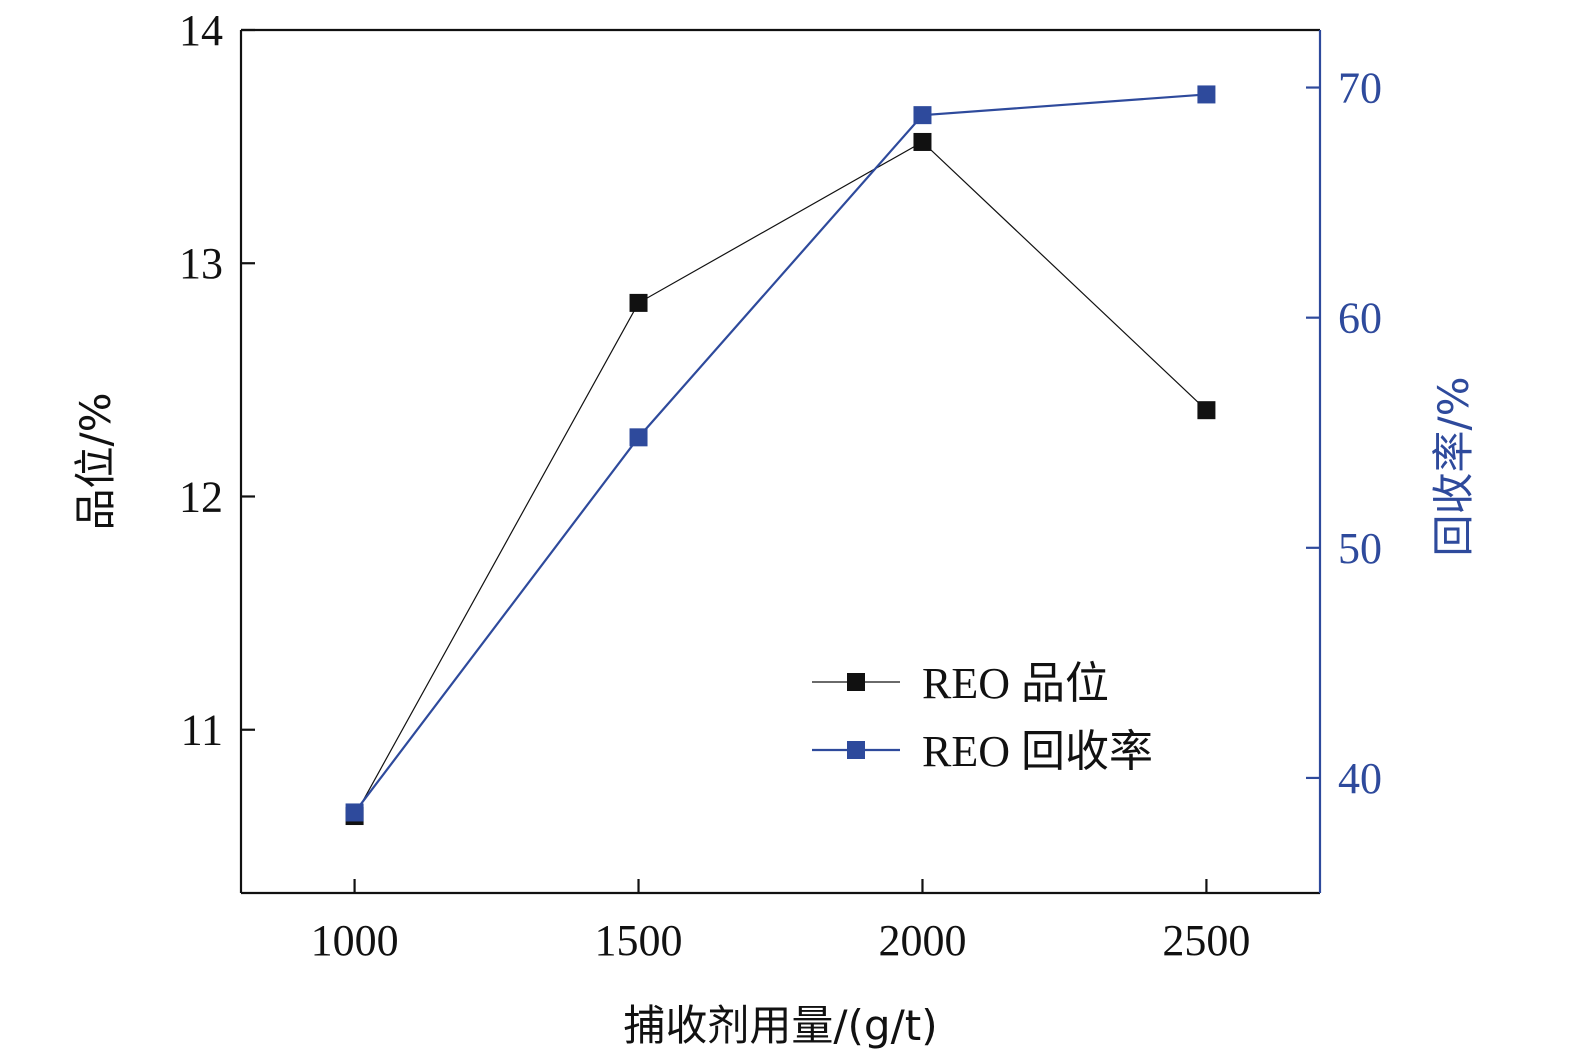 The height and width of the screenshot is (1062, 1575). Describe the element at coordinates (1206, 940) in the screenshot. I see `x-tick-label: 2500` at that location.